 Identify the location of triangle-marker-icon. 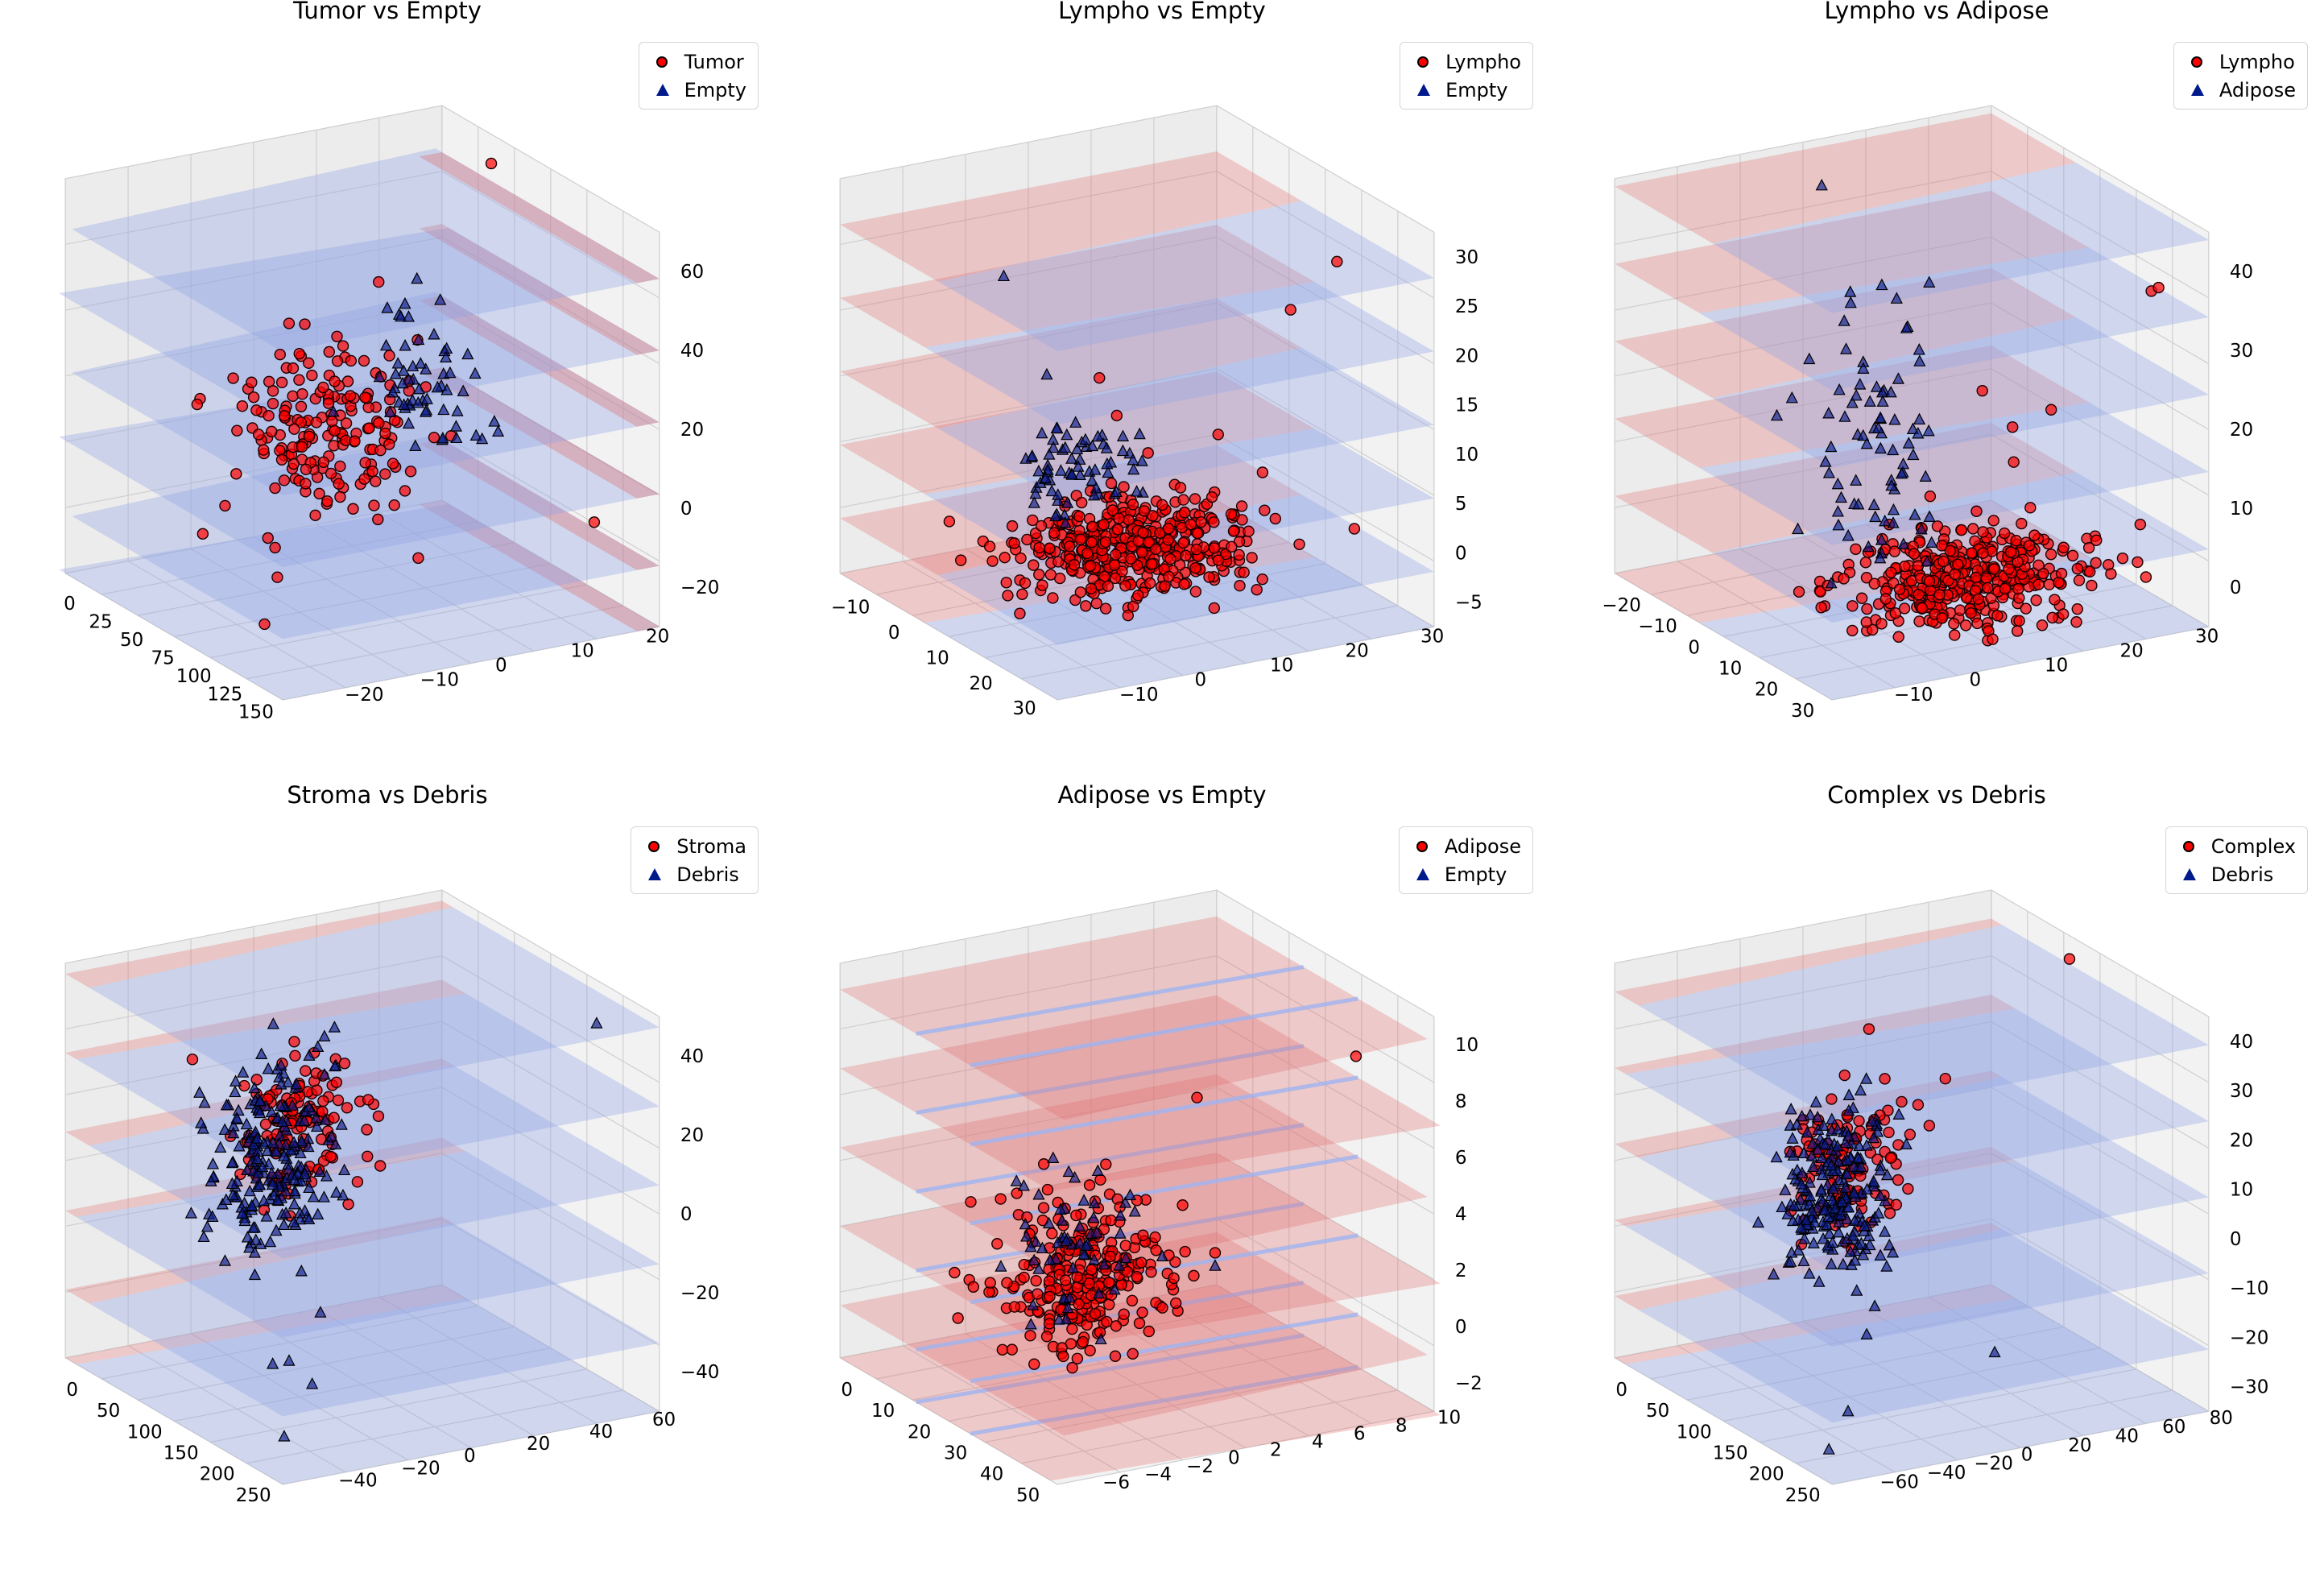
(2189, 875).